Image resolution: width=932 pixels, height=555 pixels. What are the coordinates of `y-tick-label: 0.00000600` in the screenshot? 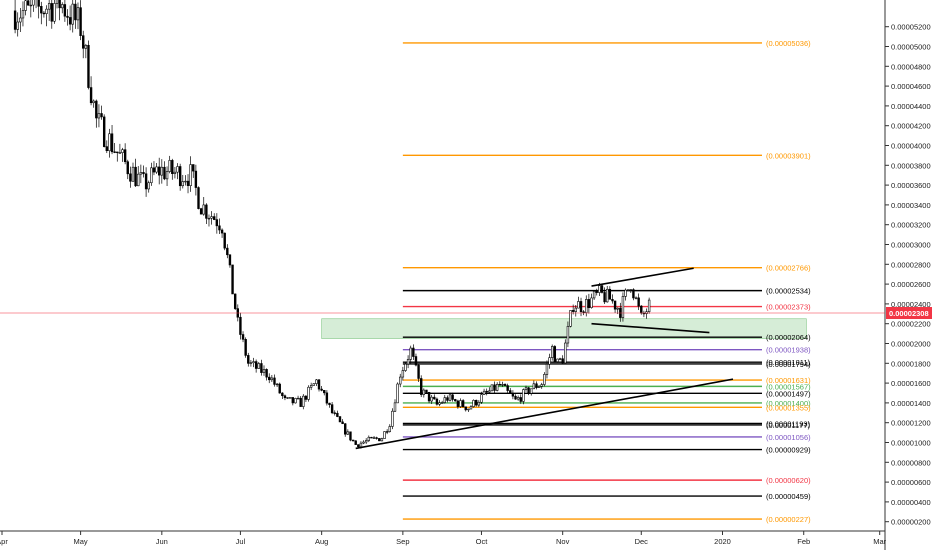 It's located at (911, 482).